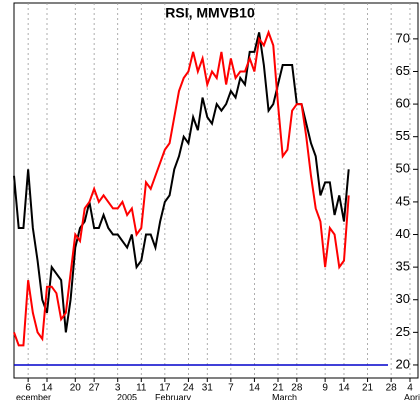 This screenshot has height=400, width=420. Describe the element at coordinates (403, 70) in the screenshot. I see `y-tick-label: 65` at that location.